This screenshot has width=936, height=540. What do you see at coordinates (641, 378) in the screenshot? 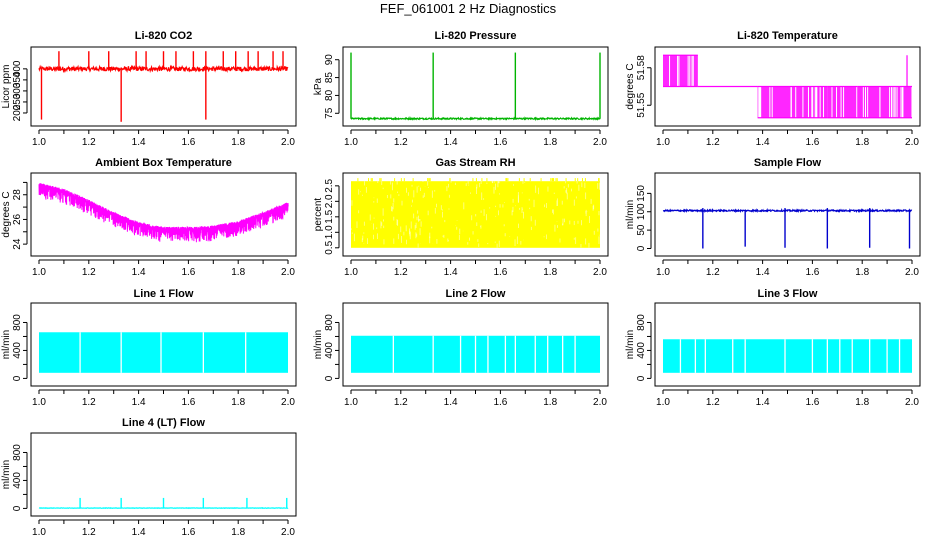
I see `y-tick-label: 0` at bounding box center [641, 378].